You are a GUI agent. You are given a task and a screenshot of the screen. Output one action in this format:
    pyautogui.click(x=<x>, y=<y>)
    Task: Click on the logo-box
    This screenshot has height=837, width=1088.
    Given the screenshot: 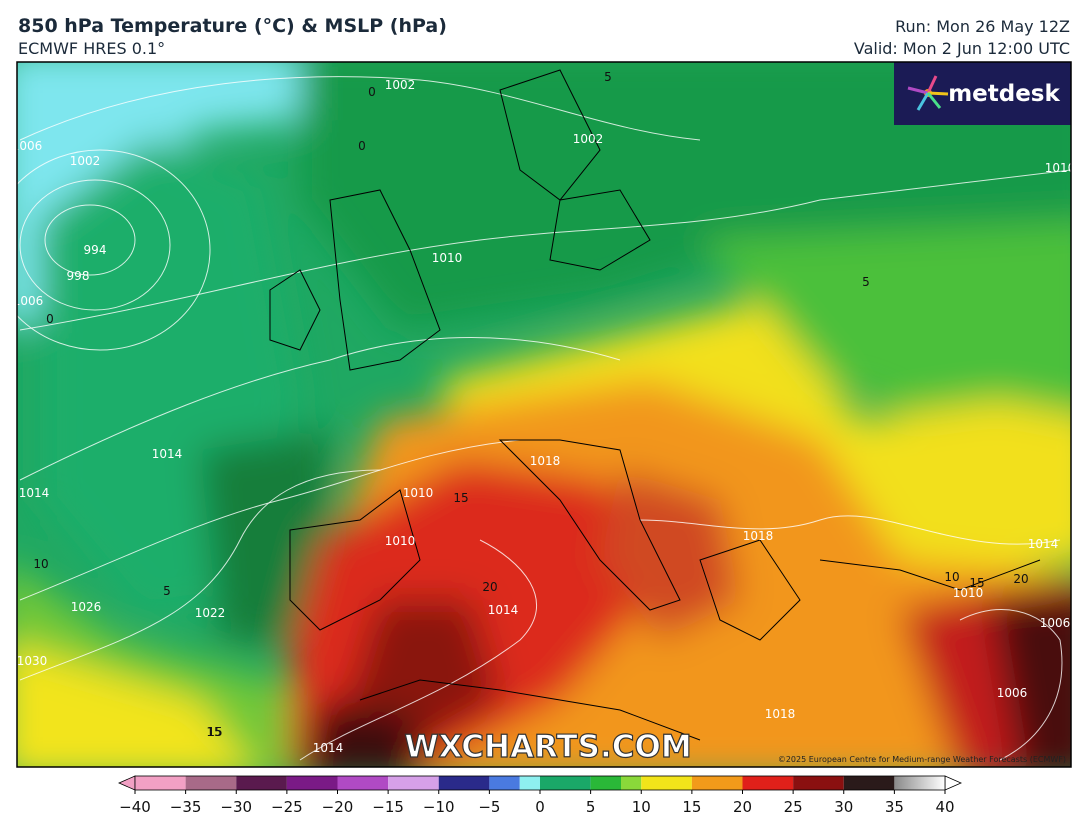 What is the action you would take?
    pyautogui.click(x=982, y=93)
    